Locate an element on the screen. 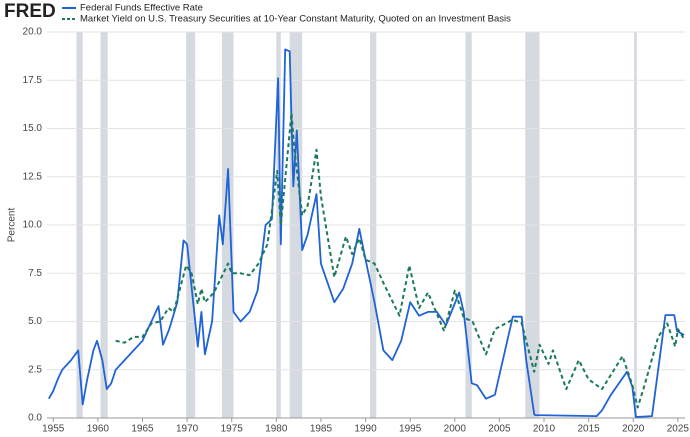 The width and height of the screenshot is (690, 437). x-tick-label: 1960 is located at coordinates (98, 429).